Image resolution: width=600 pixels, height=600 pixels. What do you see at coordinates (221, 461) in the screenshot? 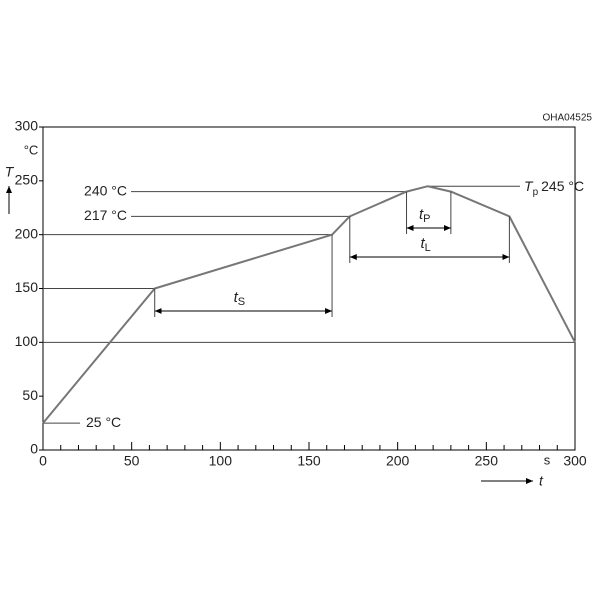
I see `x-tick-label: 100` at bounding box center [221, 461].